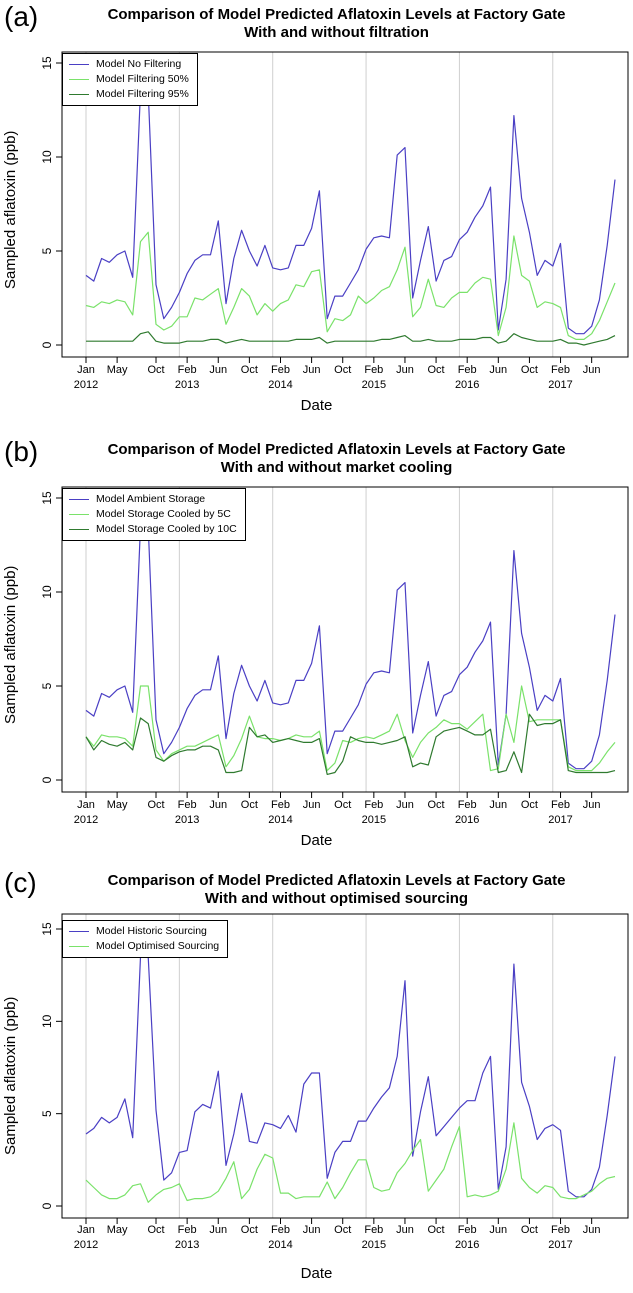 The image size is (633, 1293). Describe the element at coordinates (166, 529) in the screenshot. I see `legend-label: Model Storage Cooled by 10C` at that location.